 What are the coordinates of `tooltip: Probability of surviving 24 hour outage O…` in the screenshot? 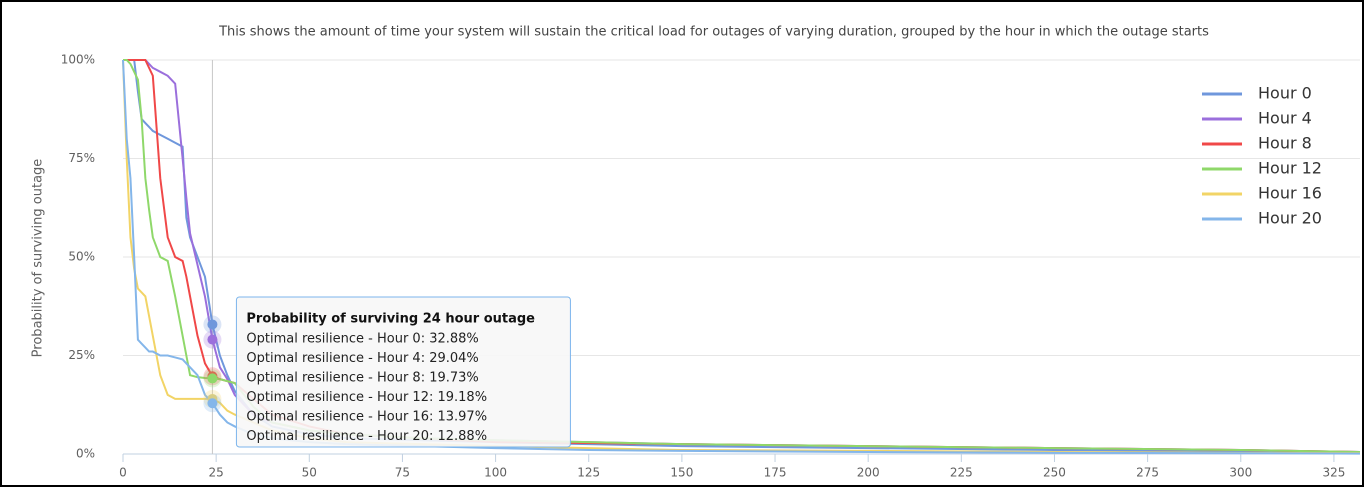 It's located at (403, 372).